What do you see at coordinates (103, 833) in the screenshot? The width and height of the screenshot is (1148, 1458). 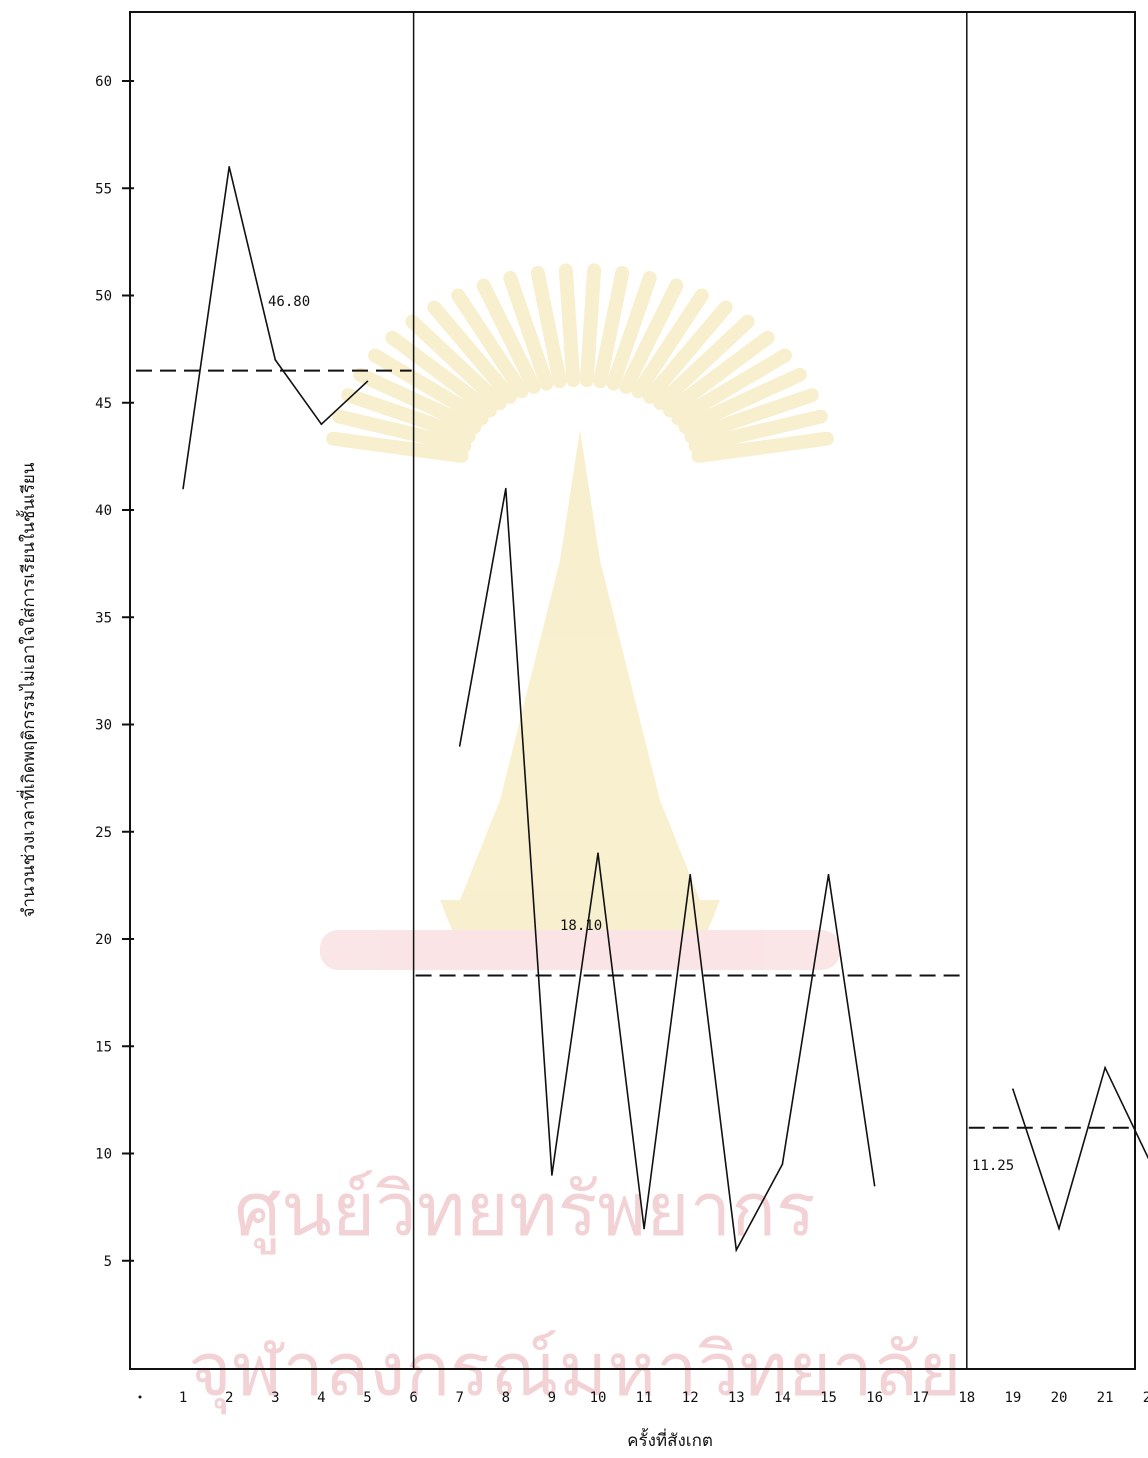 I see `y-tick-label: 25` at bounding box center [103, 833].